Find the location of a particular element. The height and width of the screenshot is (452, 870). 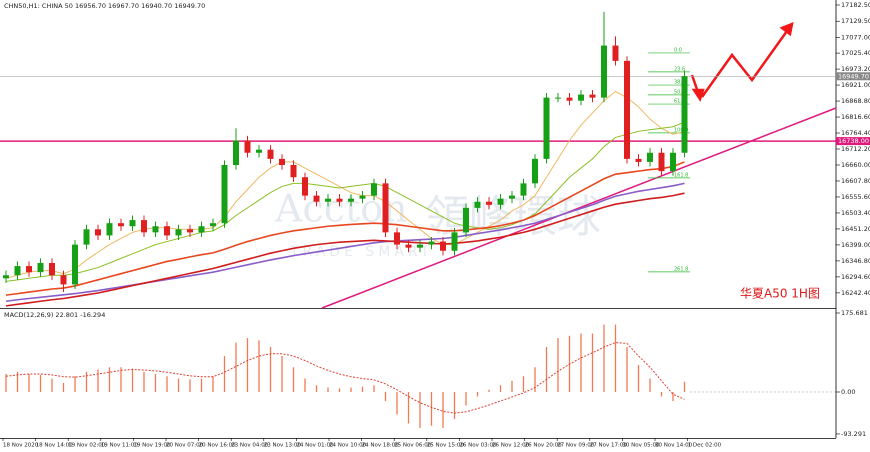

y-tick-label: 175.681 is located at coordinates (854, 313).